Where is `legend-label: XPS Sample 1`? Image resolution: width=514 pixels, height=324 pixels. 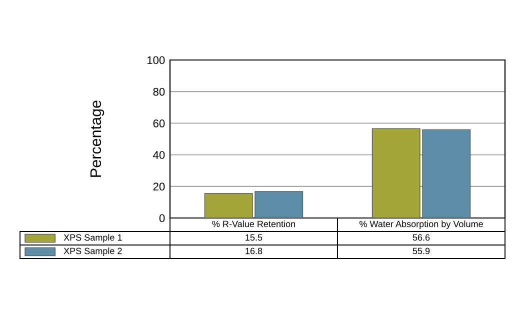
legend-label: XPS Sample 1 is located at coordinates (93, 238).